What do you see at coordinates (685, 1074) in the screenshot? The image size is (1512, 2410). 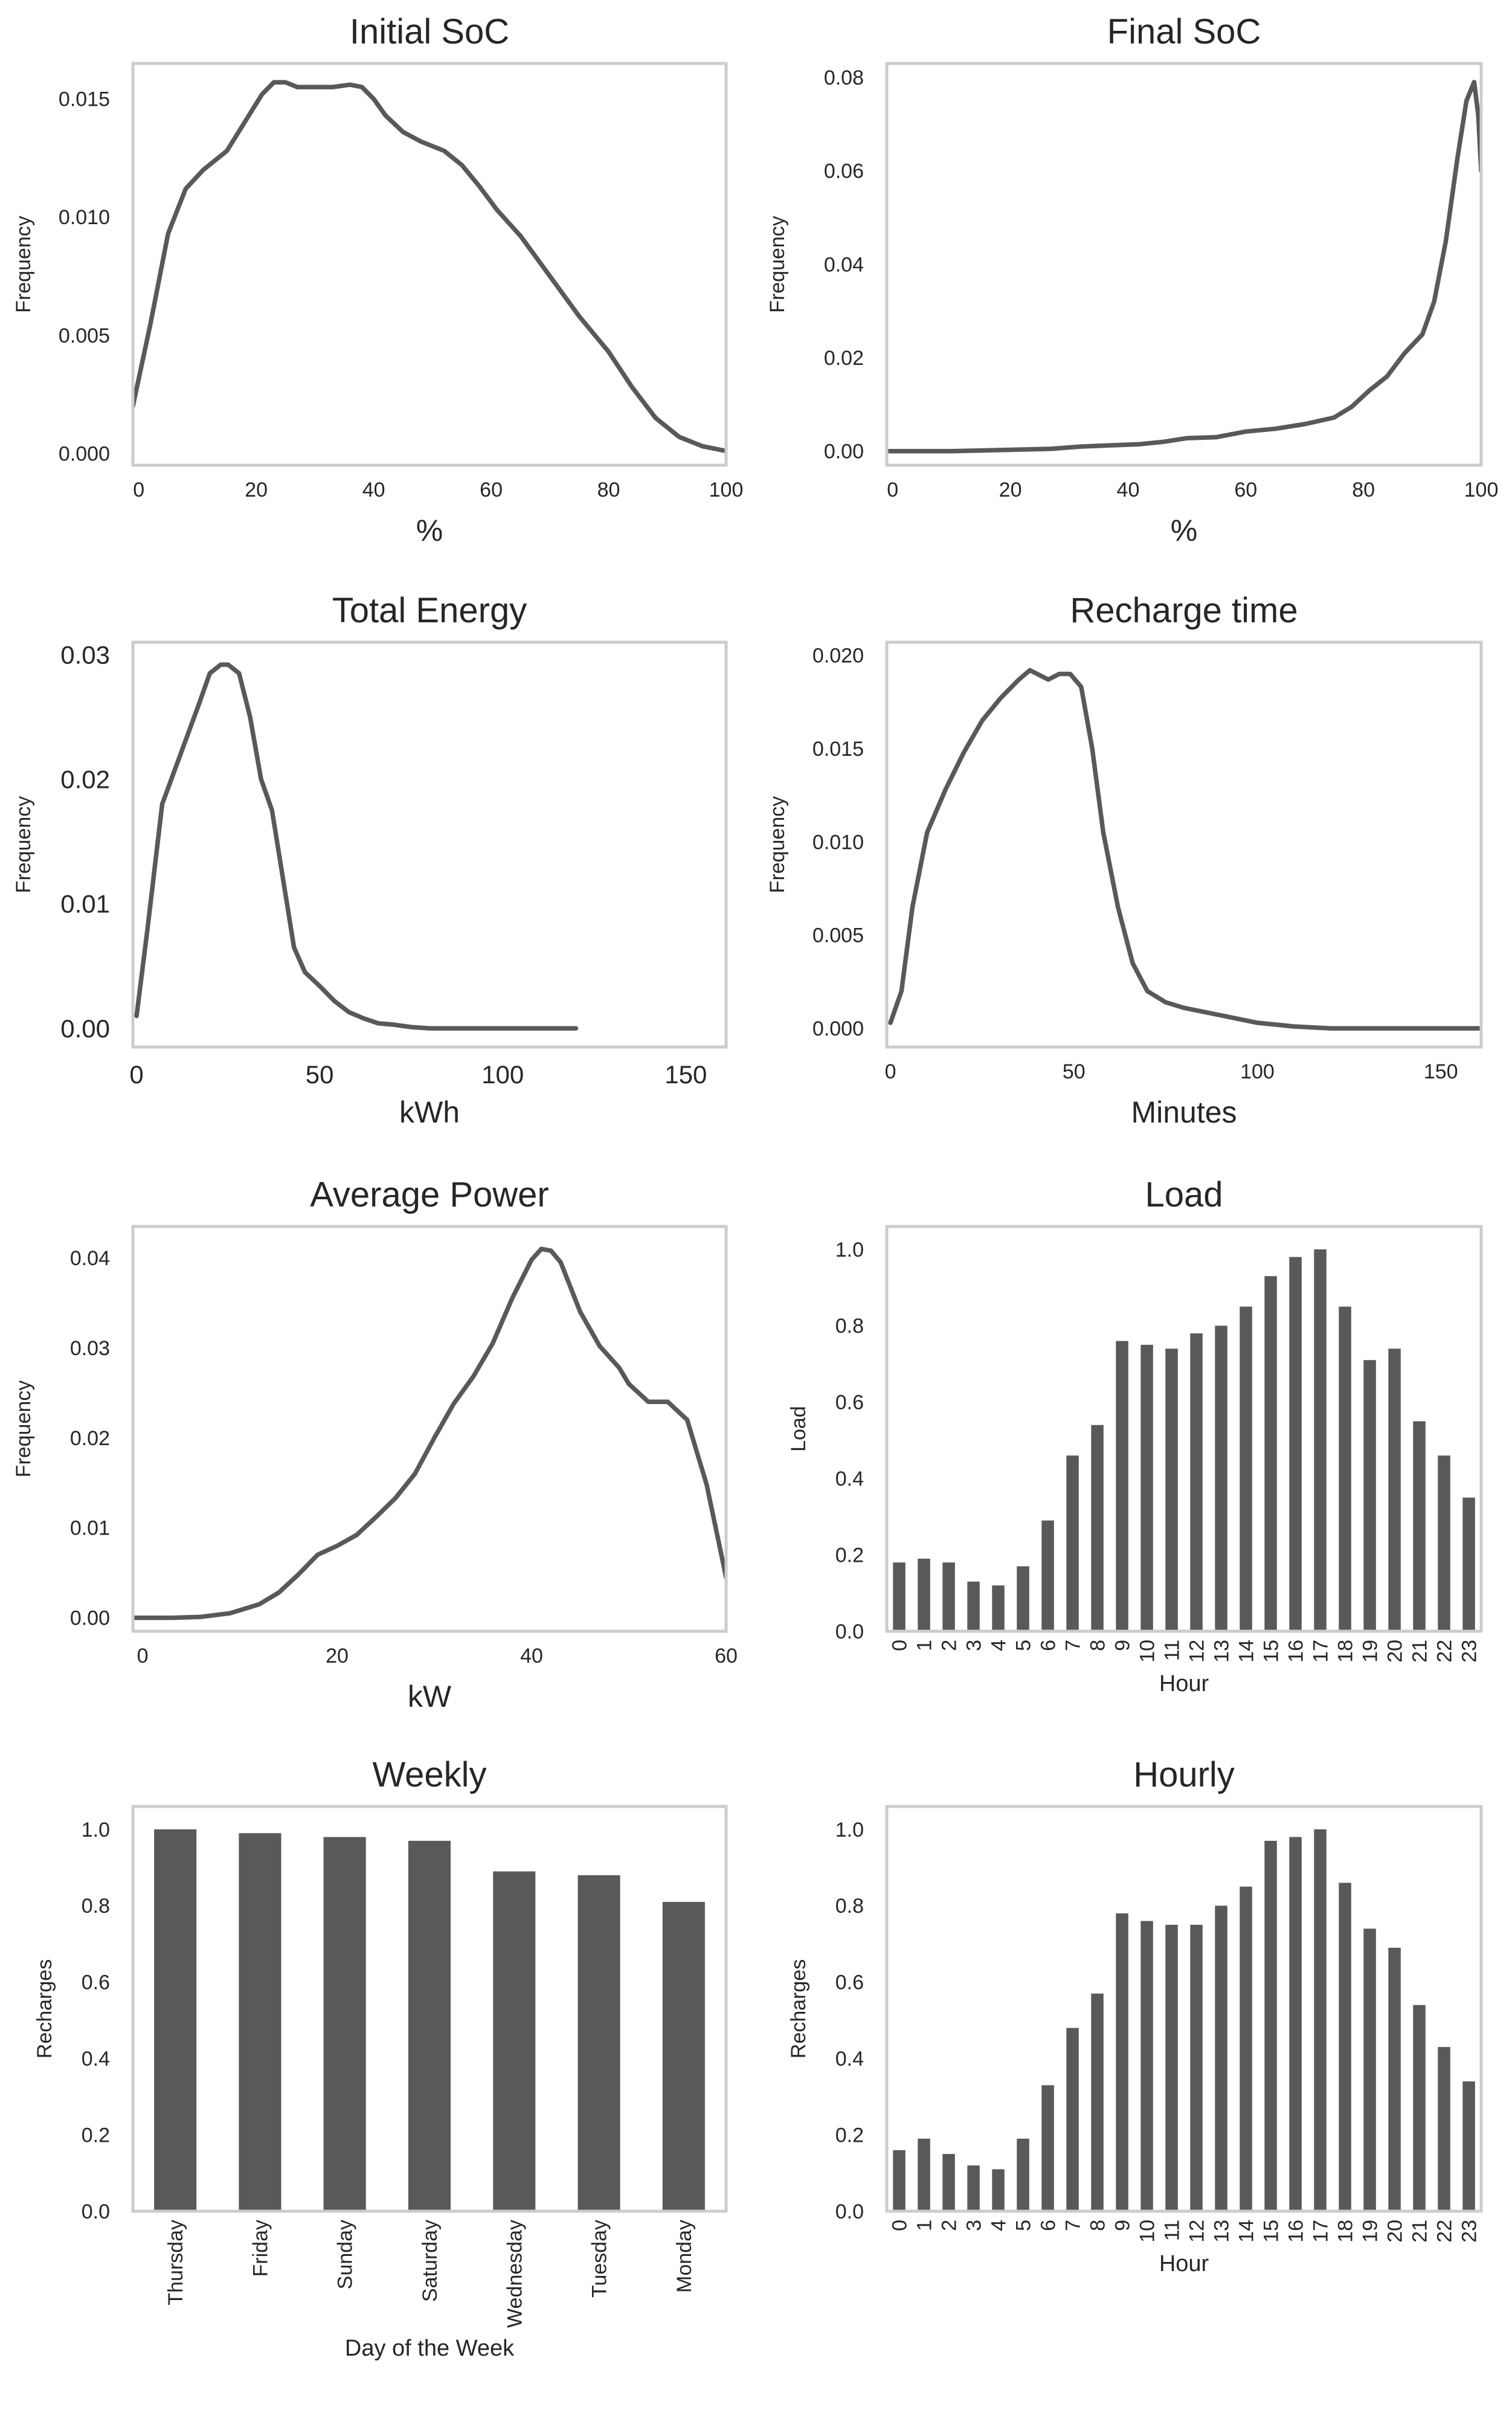 I see `x-tick-label: 150` at bounding box center [685, 1074].